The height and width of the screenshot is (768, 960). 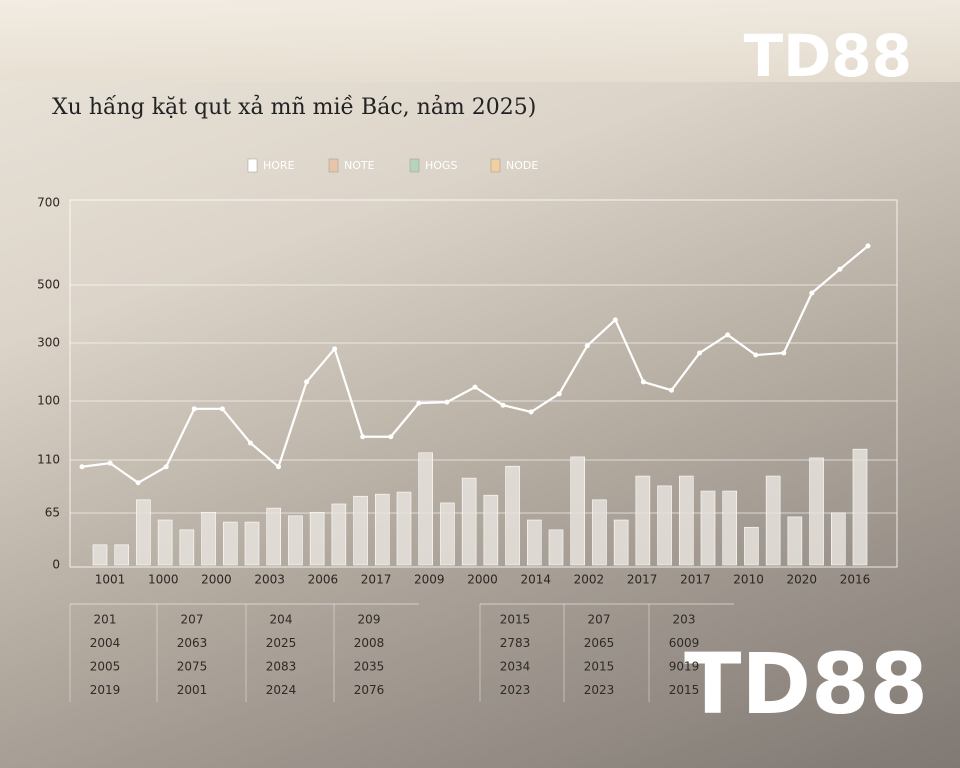 What do you see at coordinates (684, 620) in the screenshot?
I see `table-cell: 203` at bounding box center [684, 620].